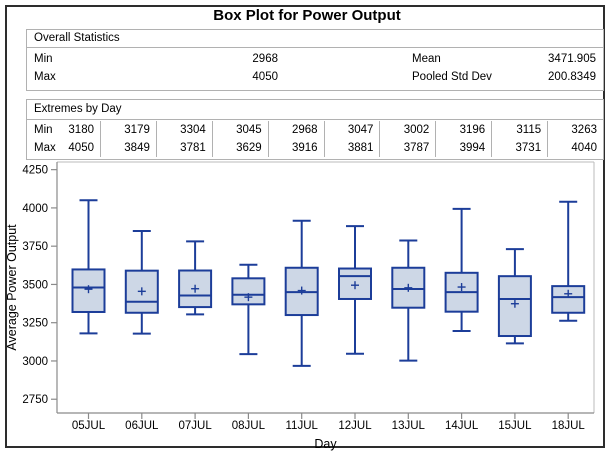 This screenshot has height=460, width=614. Describe the element at coordinates (35, 324) in the screenshot. I see `y-tick-label: 3250` at that location.